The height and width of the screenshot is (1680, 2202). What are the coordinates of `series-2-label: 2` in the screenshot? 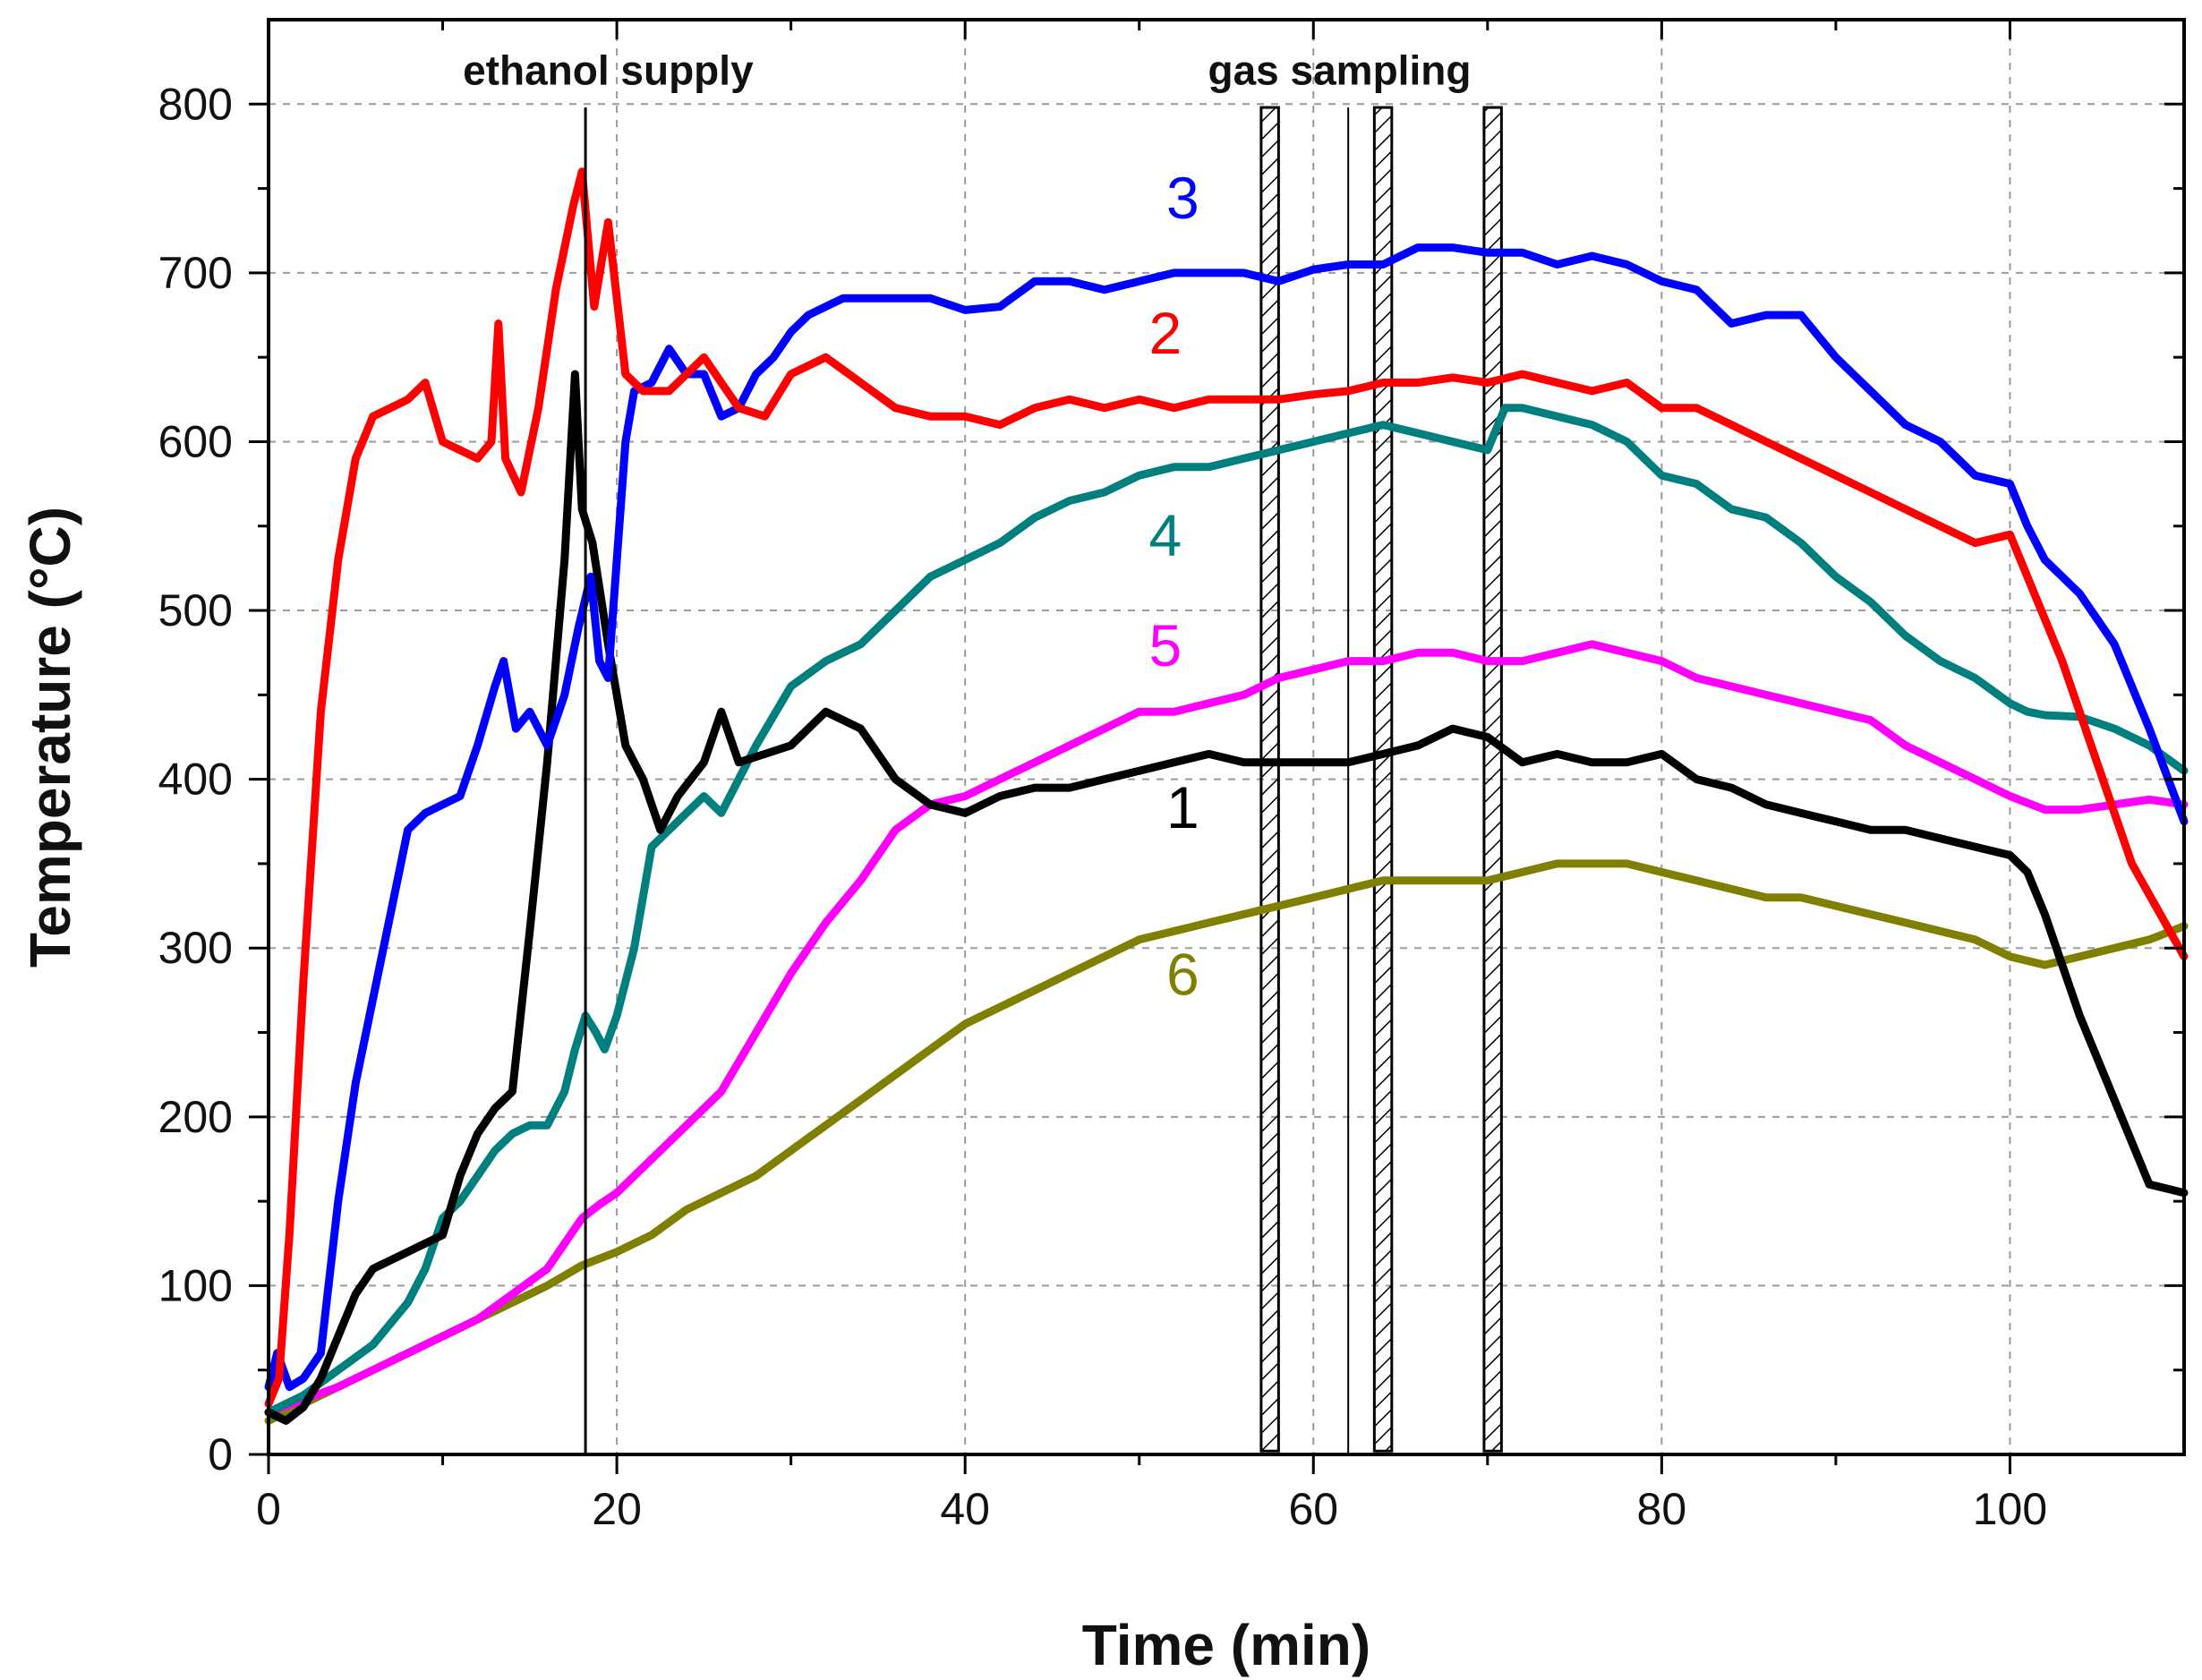 It's located at (1165, 333).